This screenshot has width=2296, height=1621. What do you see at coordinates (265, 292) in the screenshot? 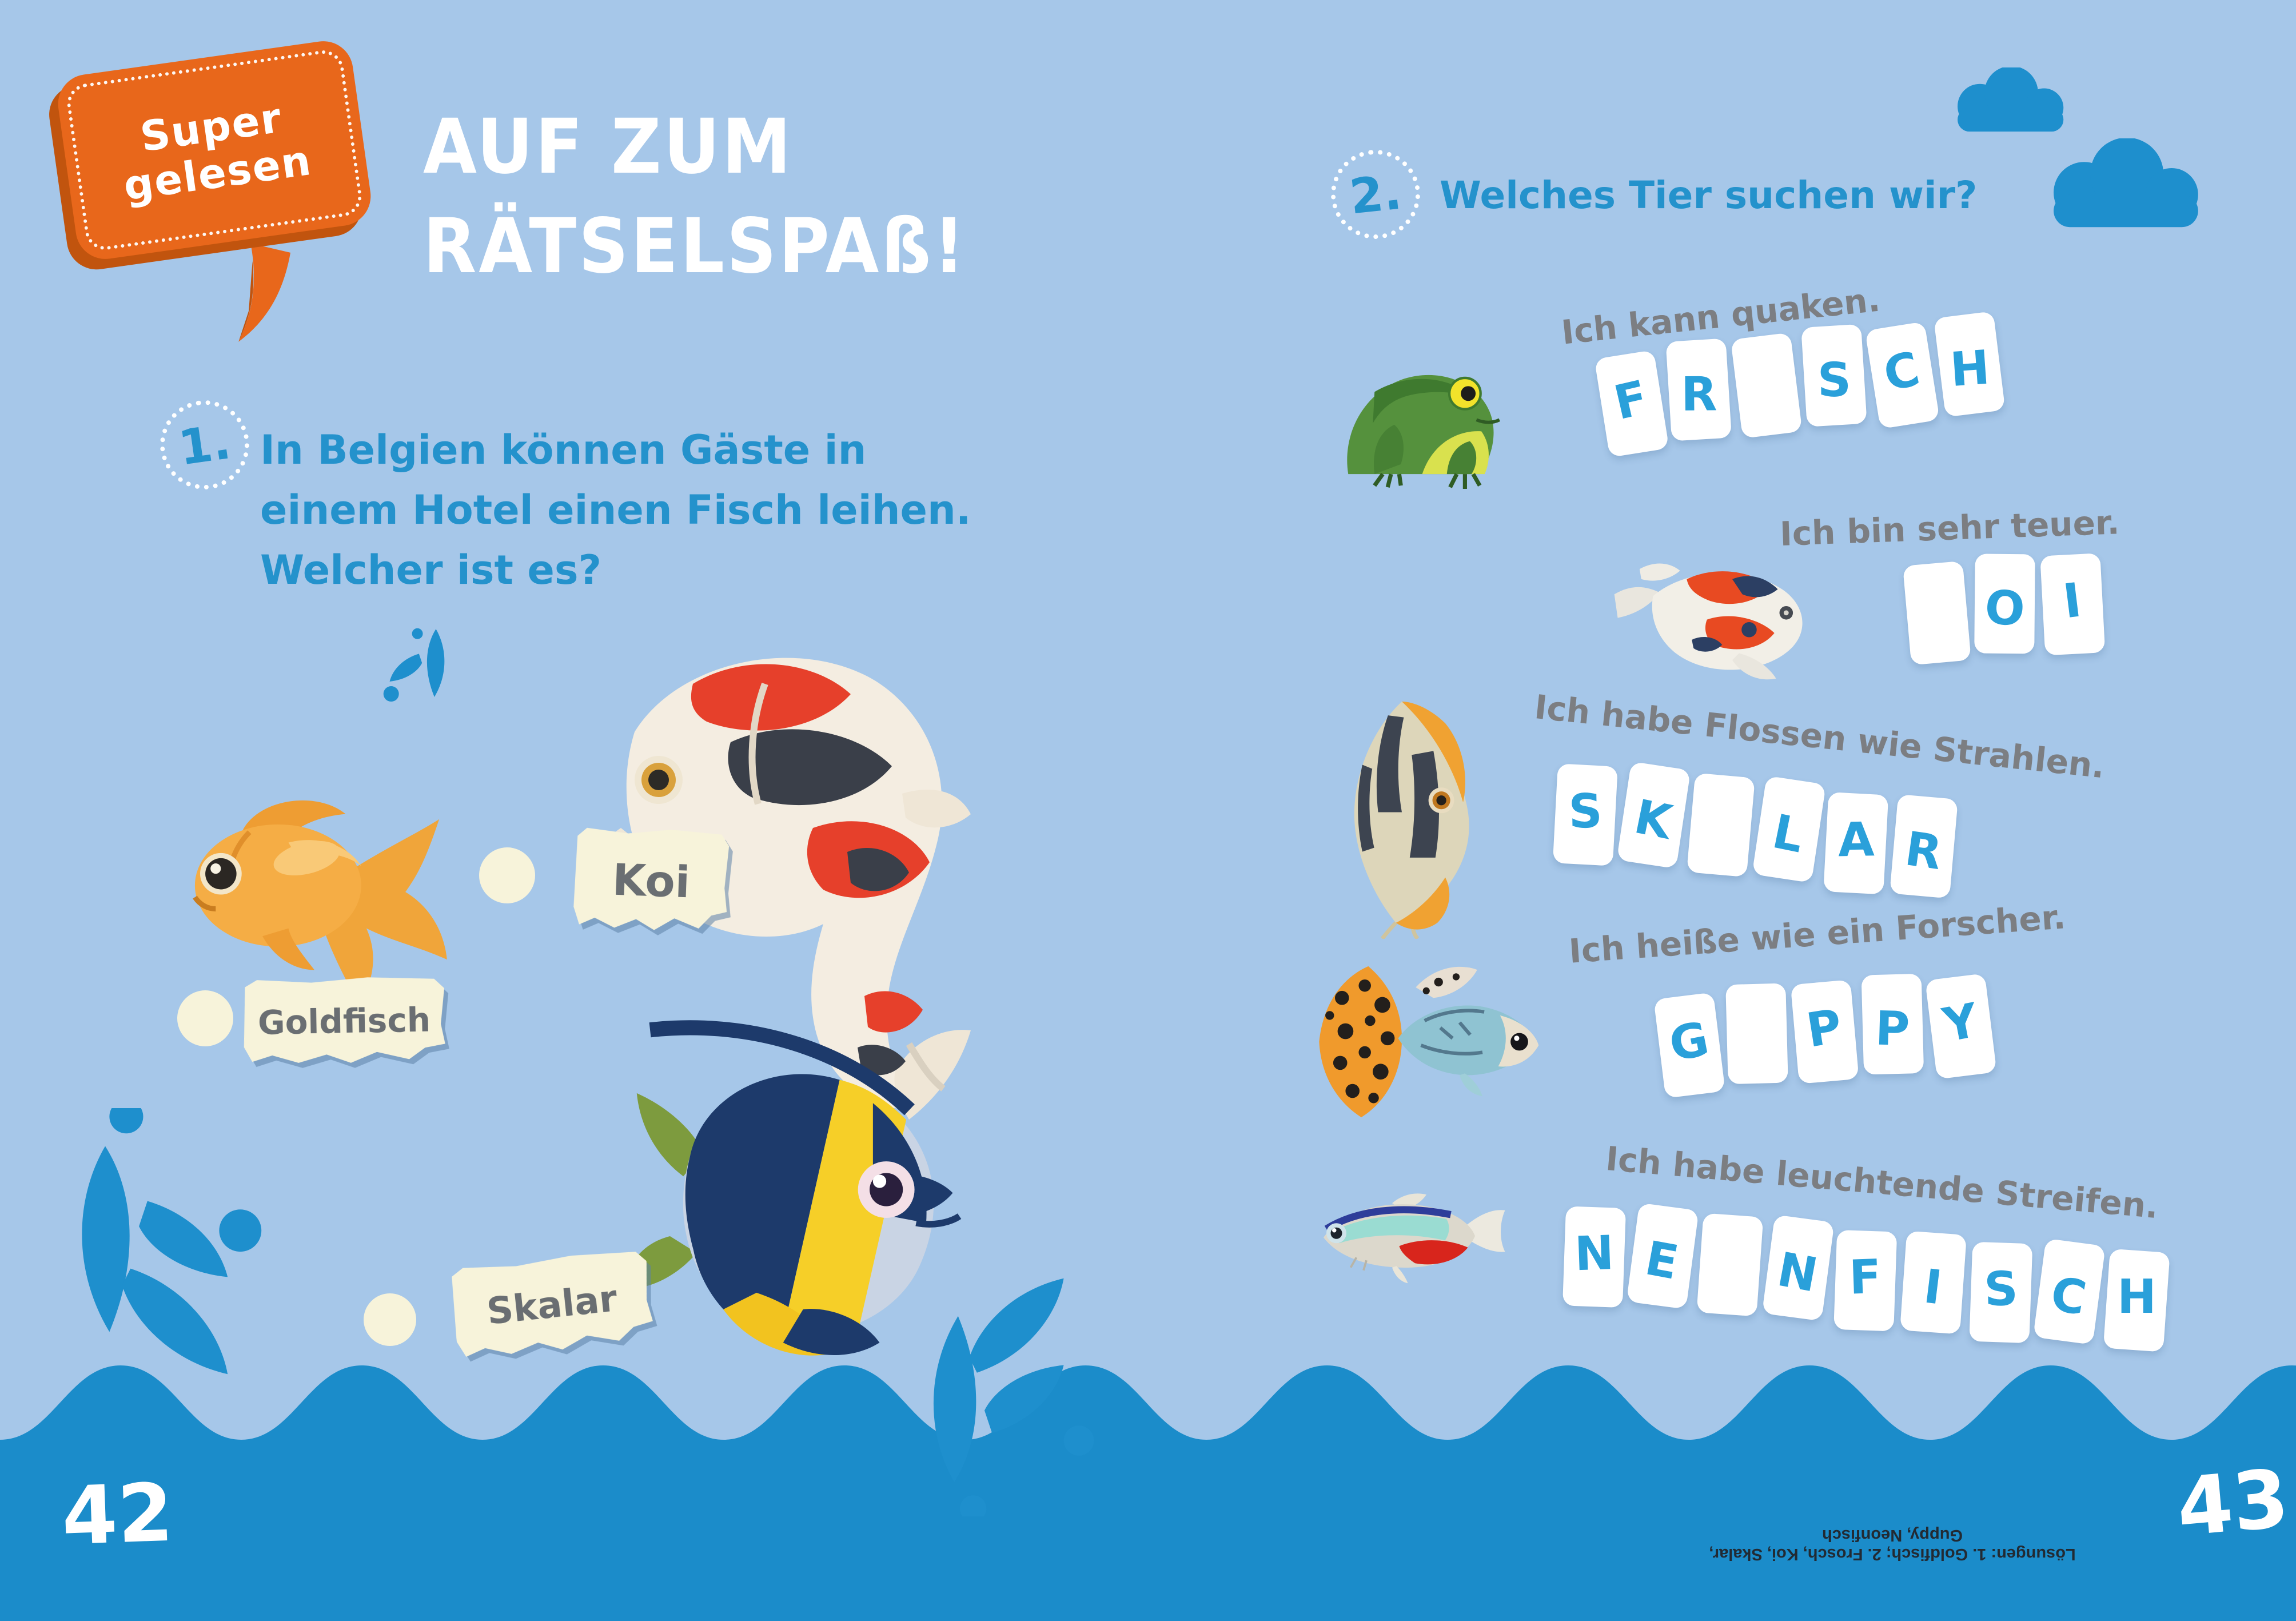
I see `speech-bubble-tail` at bounding box center [265, 292].